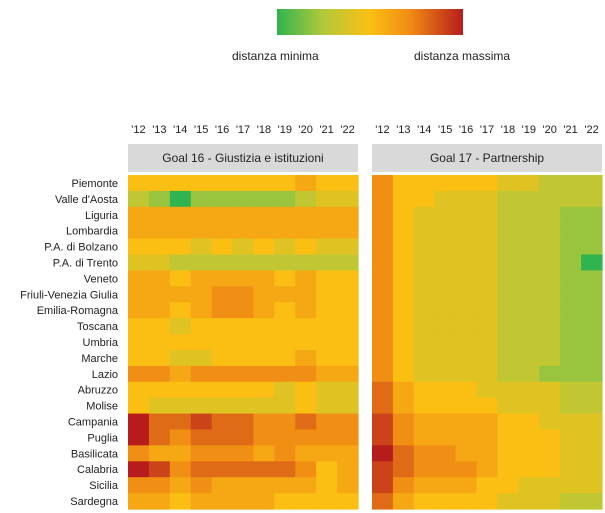 The height and width of the screenshot is (513, 605). What do you see at coordinates (326, 130) in the screenshot?
I see `year-tick-label: '21` at bounding box center [326, 130].